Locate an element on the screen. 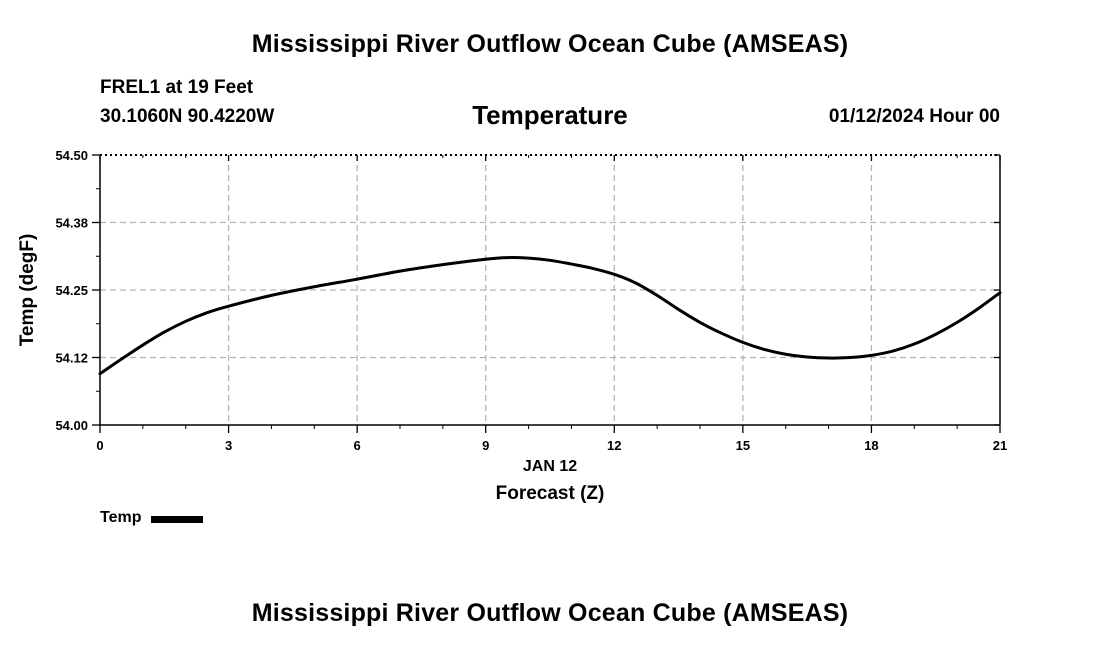  station-coordinates: 30.1060N 90.4220W is located at coordinates (187, 116).